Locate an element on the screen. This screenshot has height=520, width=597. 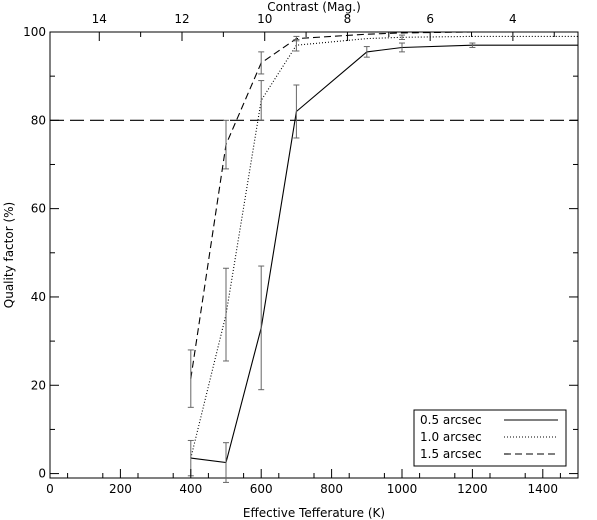
top-axis-title: Contrast (Mag.) is located at coordinates (314, 7).